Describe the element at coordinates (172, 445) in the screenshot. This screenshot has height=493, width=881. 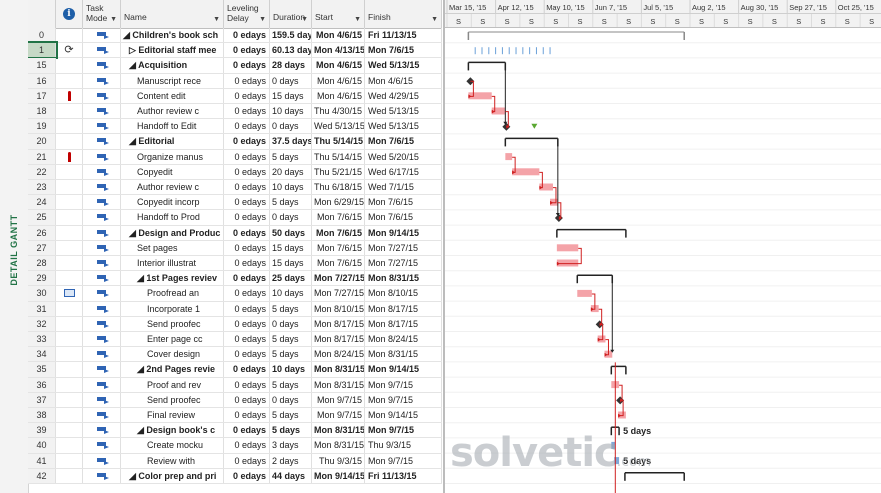
I see `task-name: Create mocku` at that location.